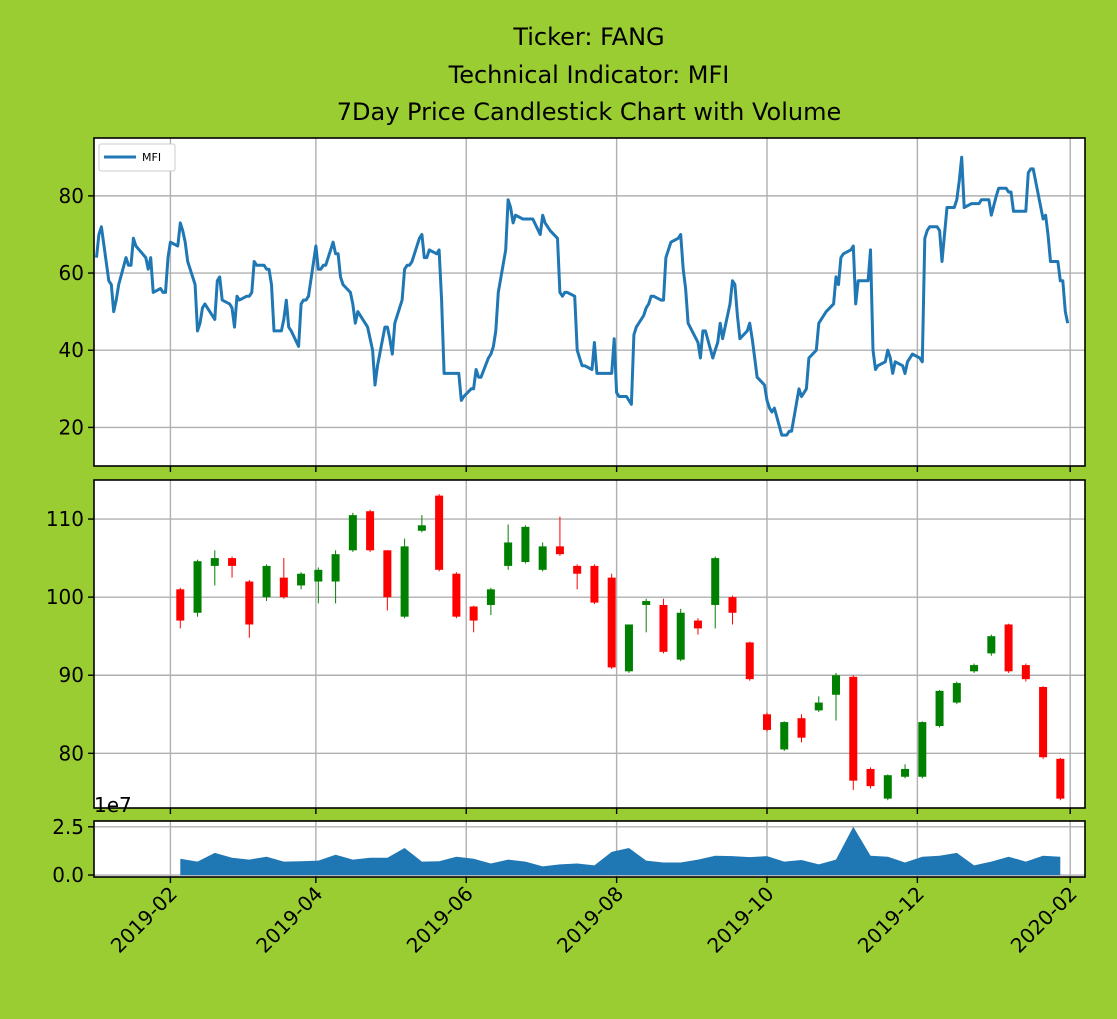 The width and height of the screenshot is (1117, 1019). I want to click on y-tick-label: 60, so click(71, 273).